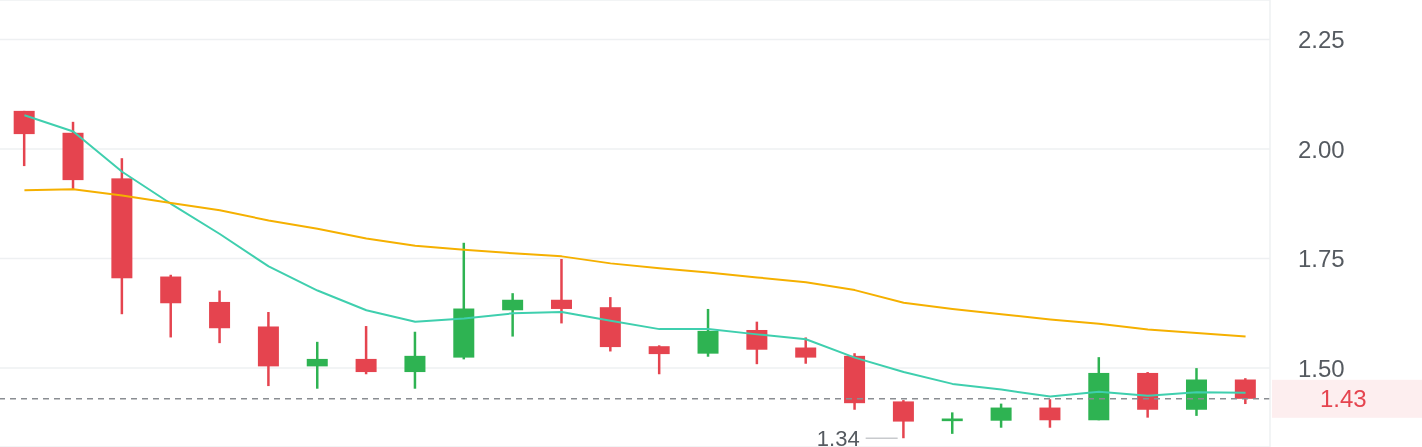 Image resolution: width=1422 pixels, height=447 pixels. Describe the element at coordinates (1343, 399) in the screenshot. I see `ref-line-label: 1.43` at that location.